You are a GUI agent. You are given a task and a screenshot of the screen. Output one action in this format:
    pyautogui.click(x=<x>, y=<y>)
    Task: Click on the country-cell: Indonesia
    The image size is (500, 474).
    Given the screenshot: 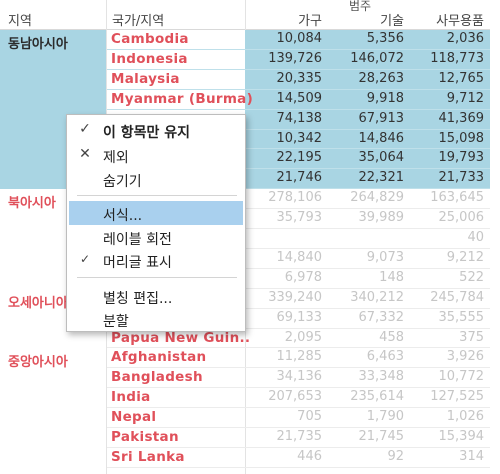 What is the action you would take?
    pyautogui.click(x=149, y=59)
    